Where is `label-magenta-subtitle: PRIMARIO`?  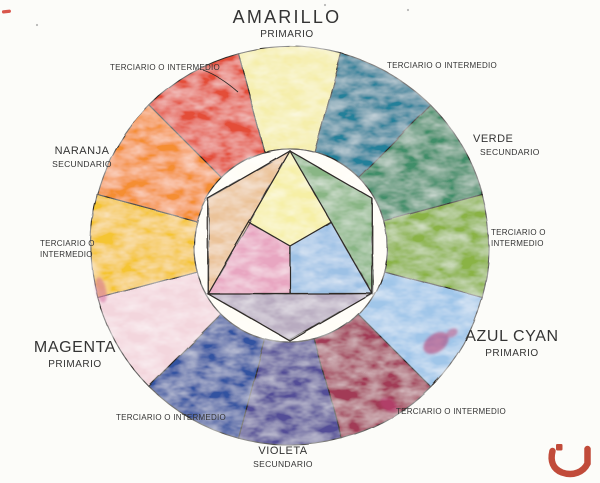 label-magenta-subtitle: PRIMARIO is located at coordinates (75, 364).